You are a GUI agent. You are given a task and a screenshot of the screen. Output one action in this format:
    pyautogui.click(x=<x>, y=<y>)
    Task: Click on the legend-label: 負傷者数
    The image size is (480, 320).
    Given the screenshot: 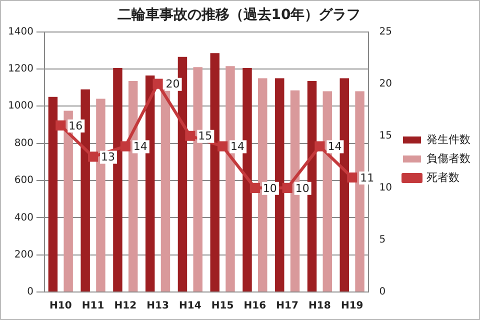 What is the action you would take?
    pyautogui.click(x=448, y=158)
    